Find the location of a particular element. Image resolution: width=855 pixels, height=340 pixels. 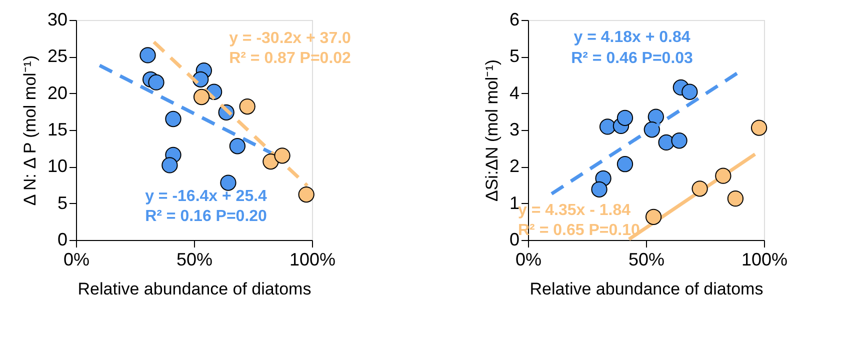

annotation: R² = 0.46 P=0.03 is located at coordinates (632, 58).